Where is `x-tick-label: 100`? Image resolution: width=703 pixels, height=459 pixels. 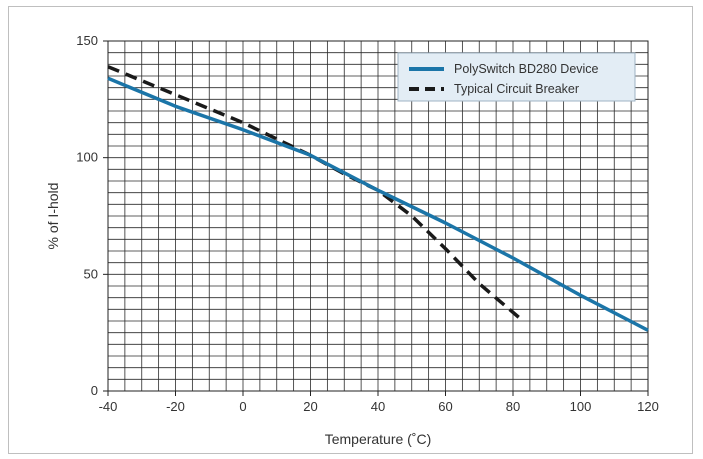
x-tick-label: 100 is located at coordinates (581, 406).